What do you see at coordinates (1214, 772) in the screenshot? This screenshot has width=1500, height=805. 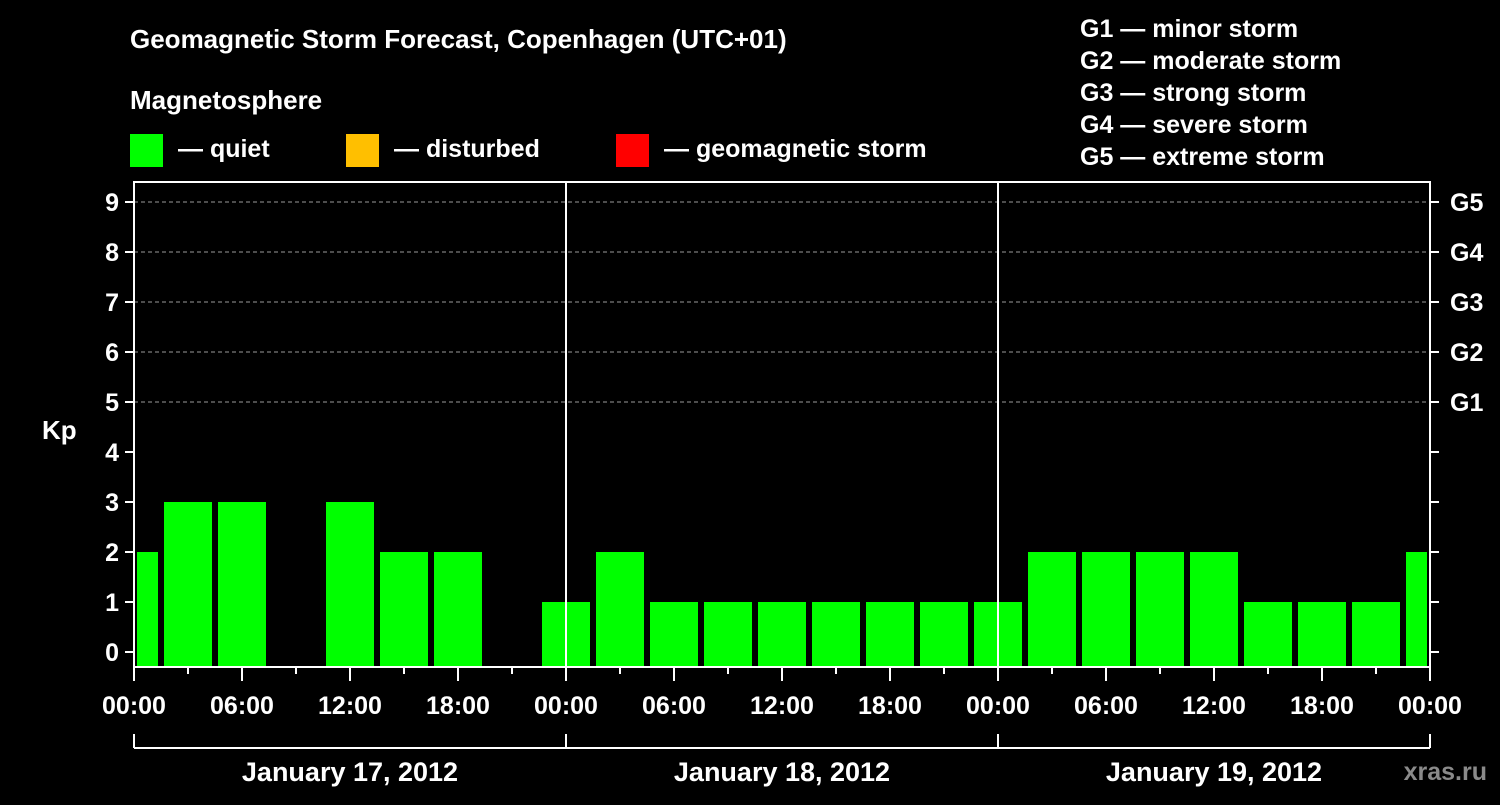 I see `day-label-2: January 19, 2012` at bounding box center [1214, 772].